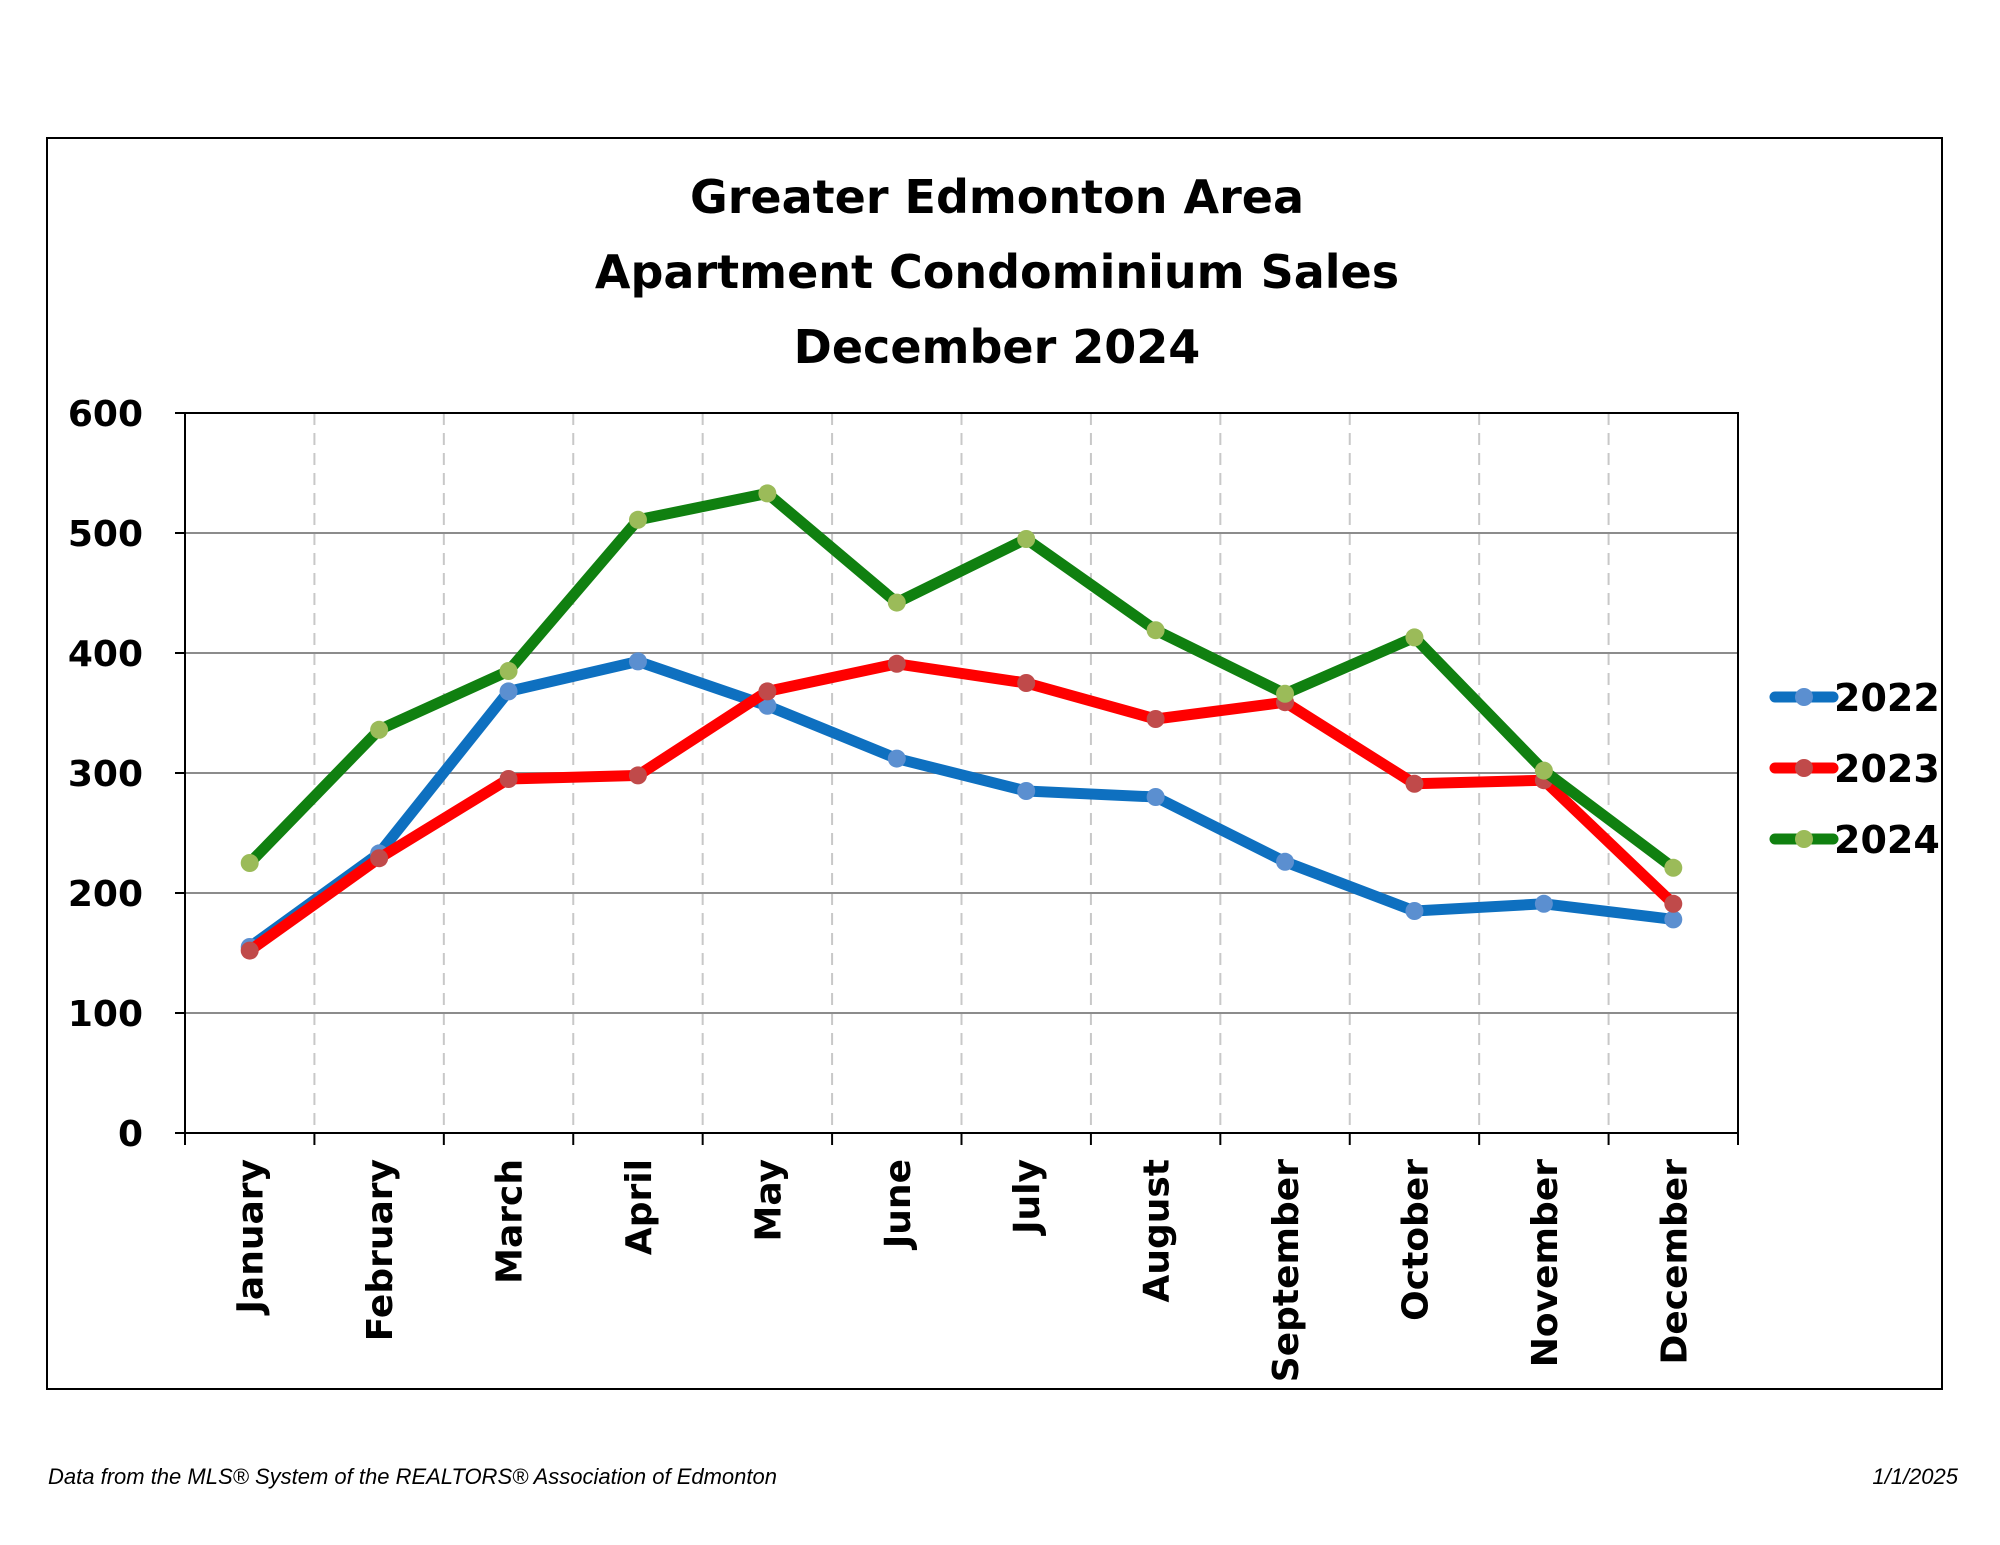 Image resolution: width=2000 pixels, height=1545 pixels. What do you see at coordinates (1545, 1263) in the screenshot?
I see `x-category-label: November` at bounding box center [1545, 1263].